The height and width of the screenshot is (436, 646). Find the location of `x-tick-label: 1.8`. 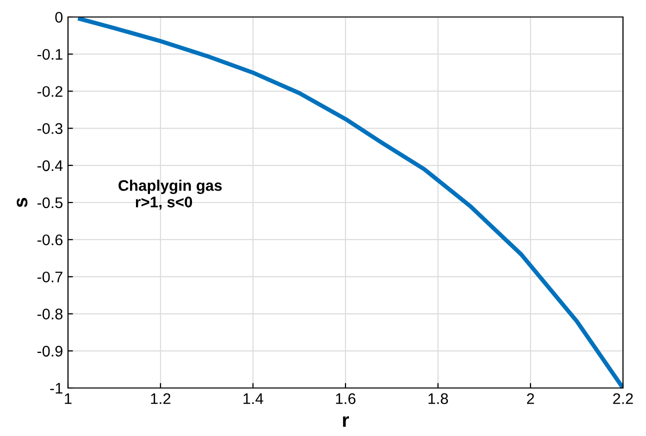

x-tick-label: 1.8 is located at coordinates (438, 398).